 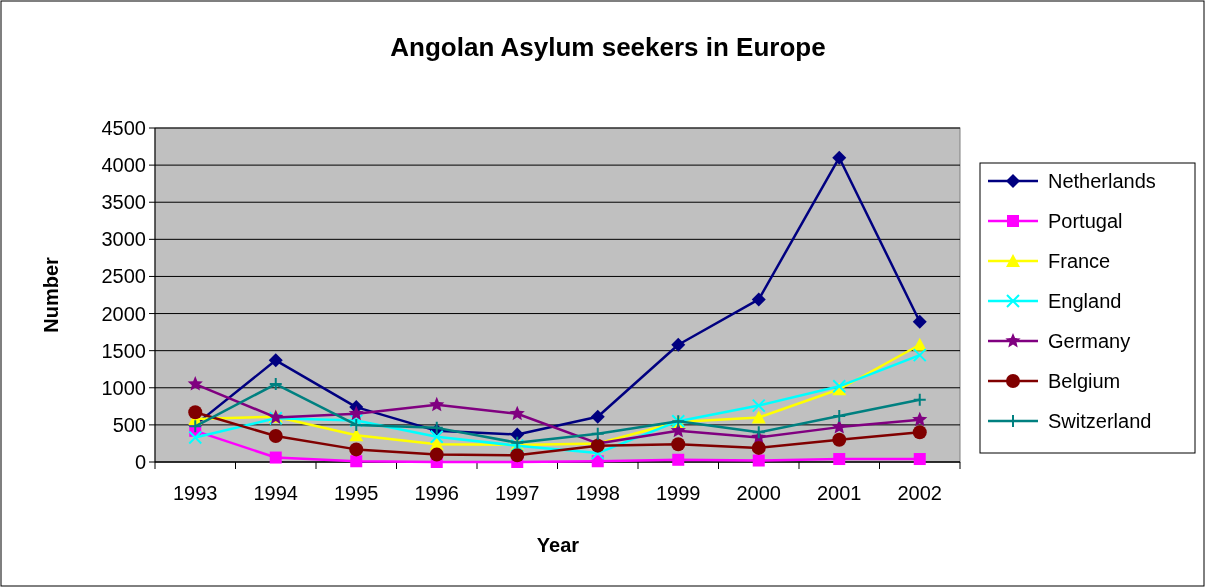 What do you see at coordinates (919, 493) in the screenshot?
I see `x-tick-label: 2002` at bounding box center [919, 493].